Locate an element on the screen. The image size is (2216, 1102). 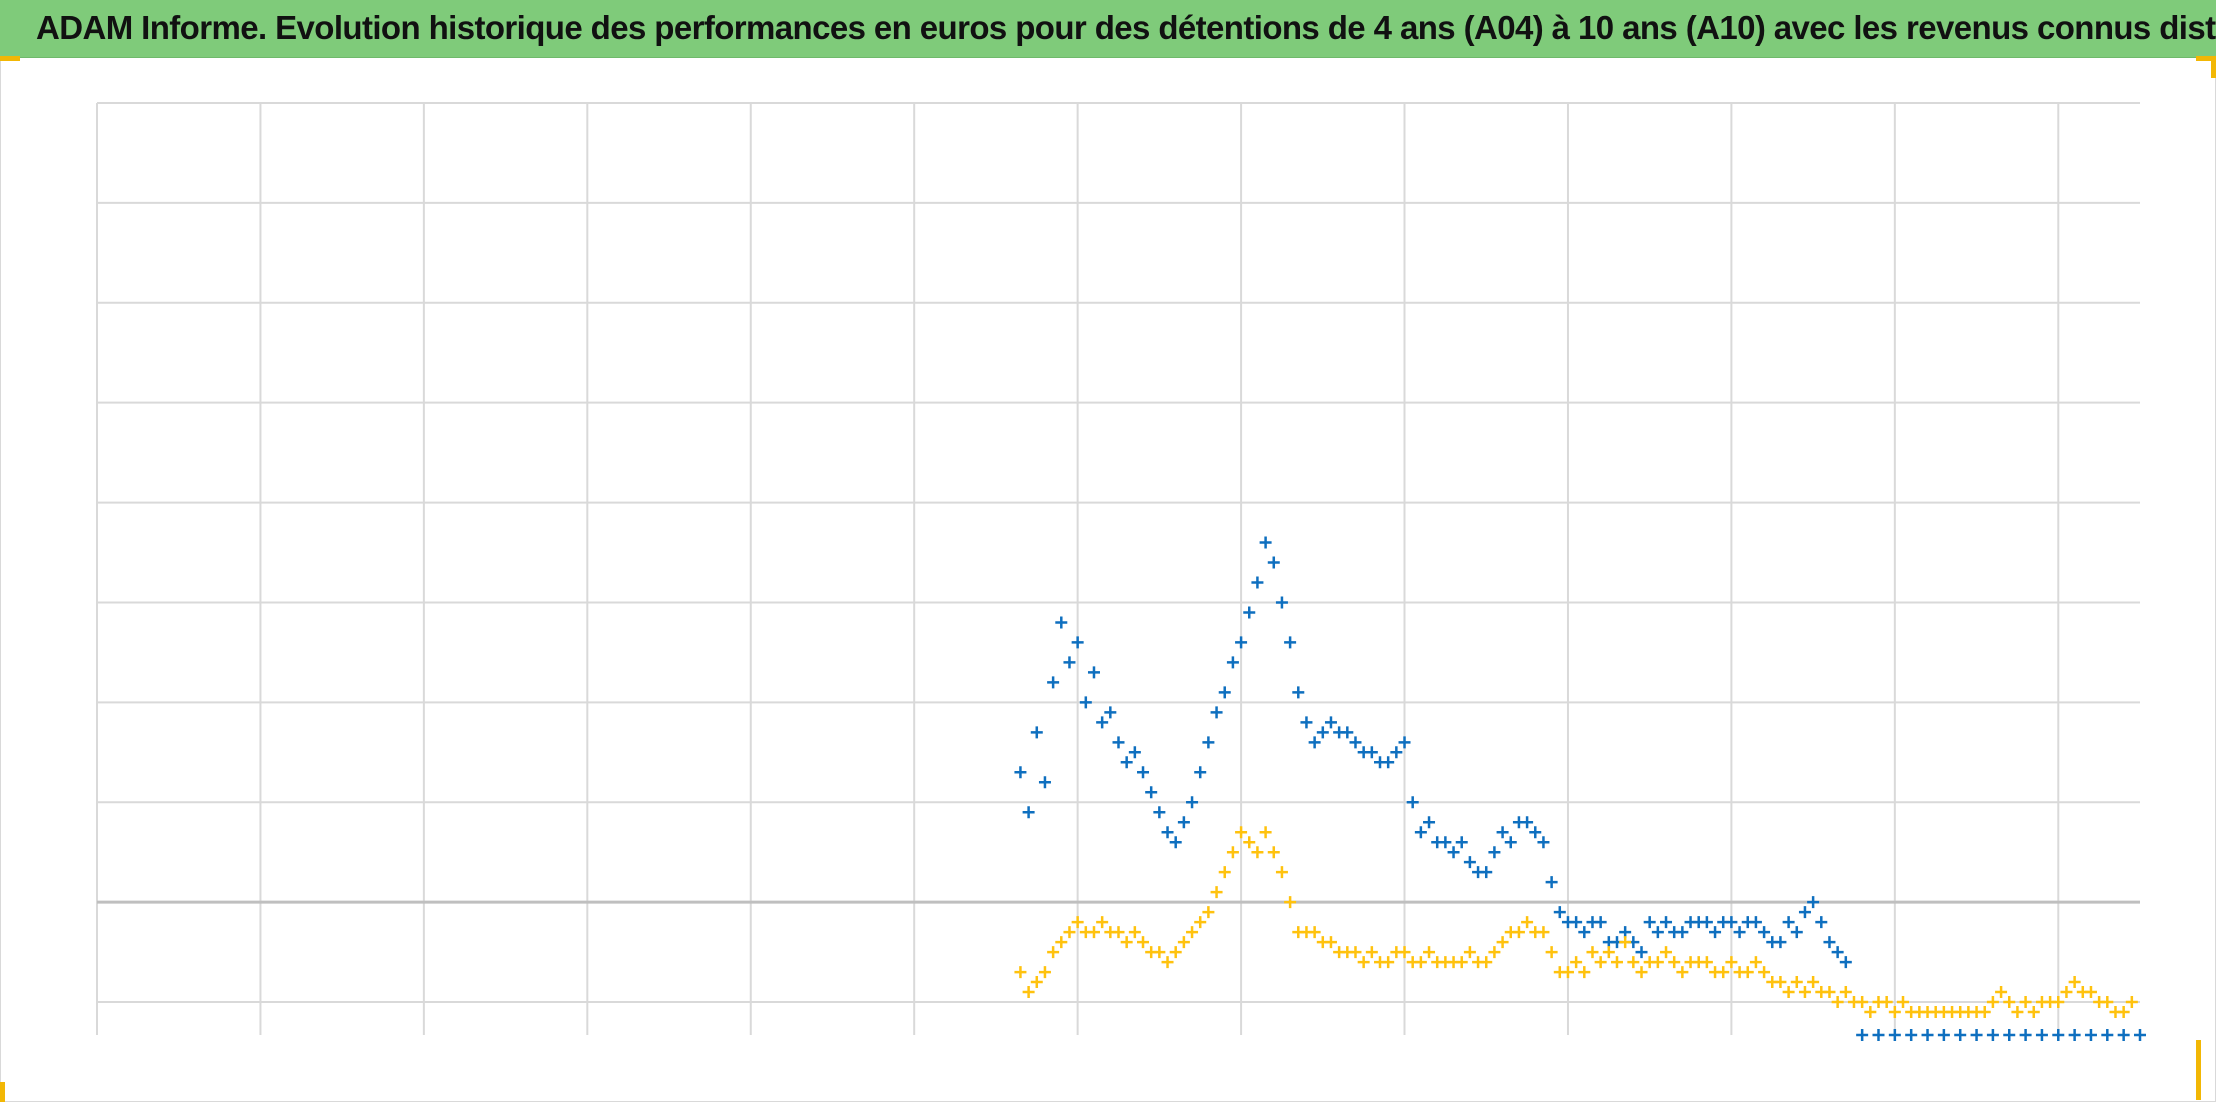
corner-mark-bottom-right is located at coordinates (2198, 1070).